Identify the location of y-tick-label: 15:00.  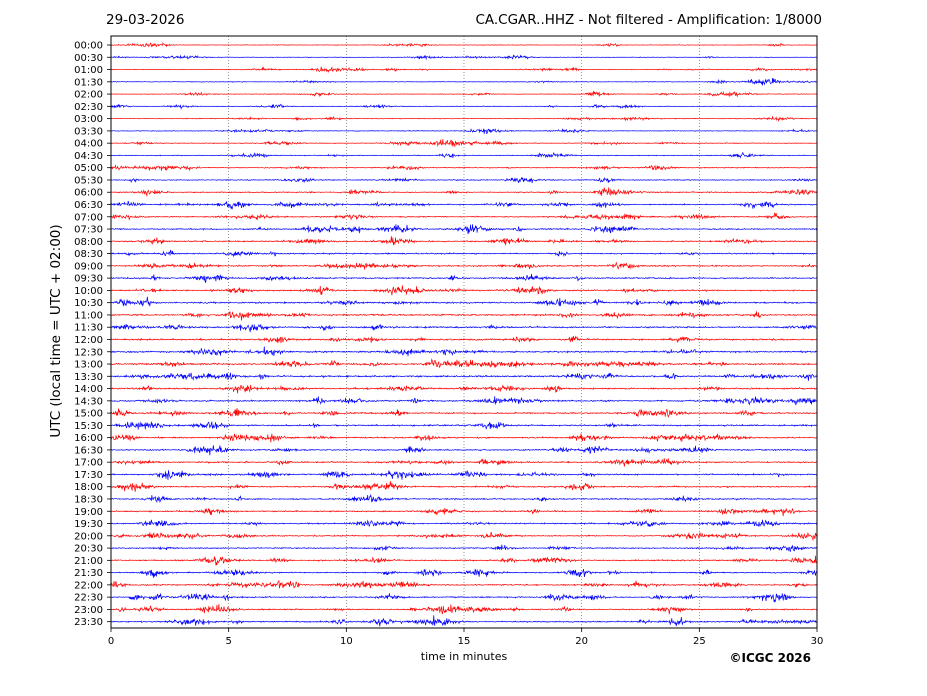
(88, 414).